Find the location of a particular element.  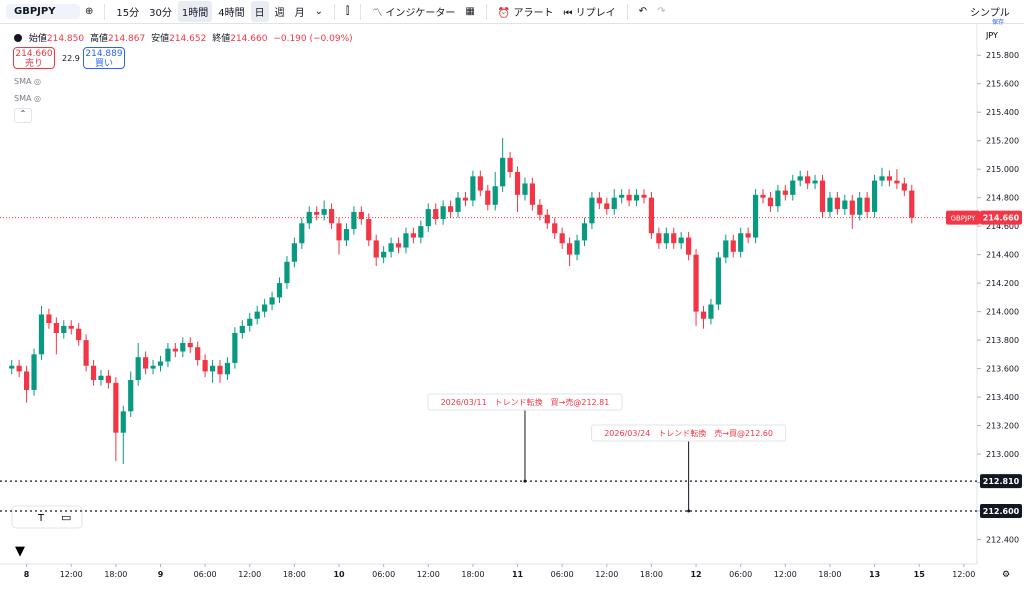

spread: 22.9 is located at coordinates (71, 58).